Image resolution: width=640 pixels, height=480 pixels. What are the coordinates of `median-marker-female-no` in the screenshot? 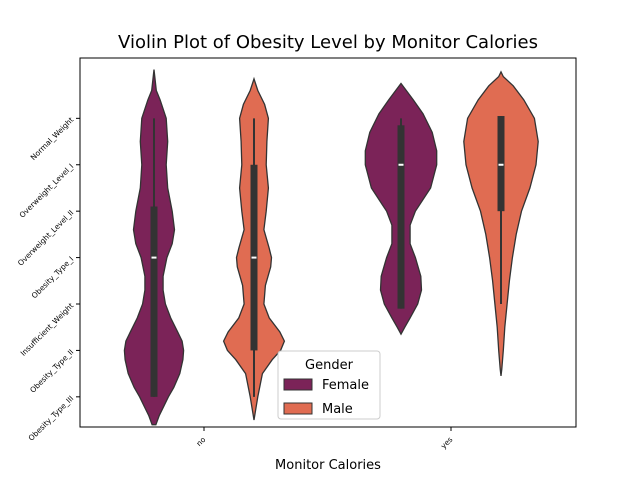 It's located at (154, 257).